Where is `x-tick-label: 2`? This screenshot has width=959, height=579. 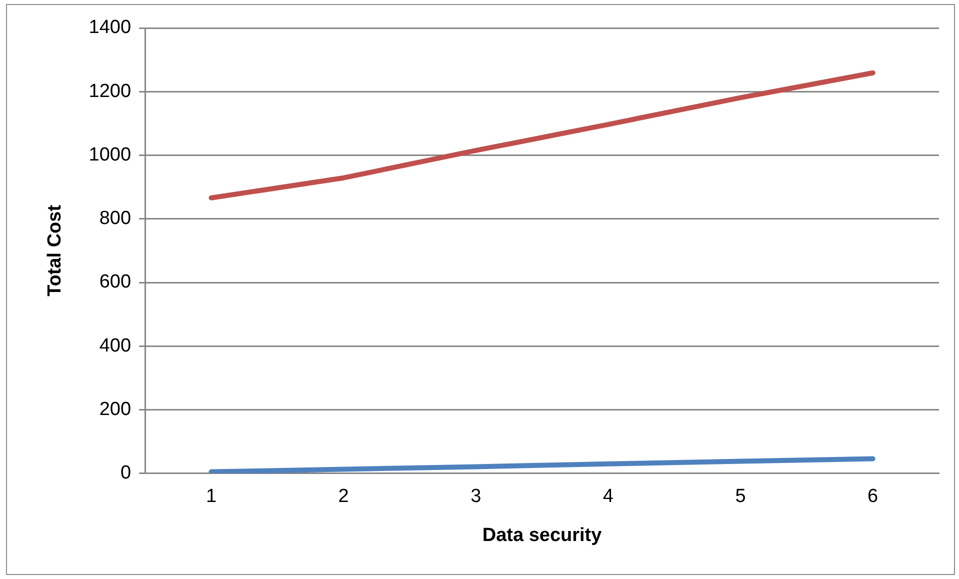
x-tick-label: 2 is located at coordinates (343, 497).